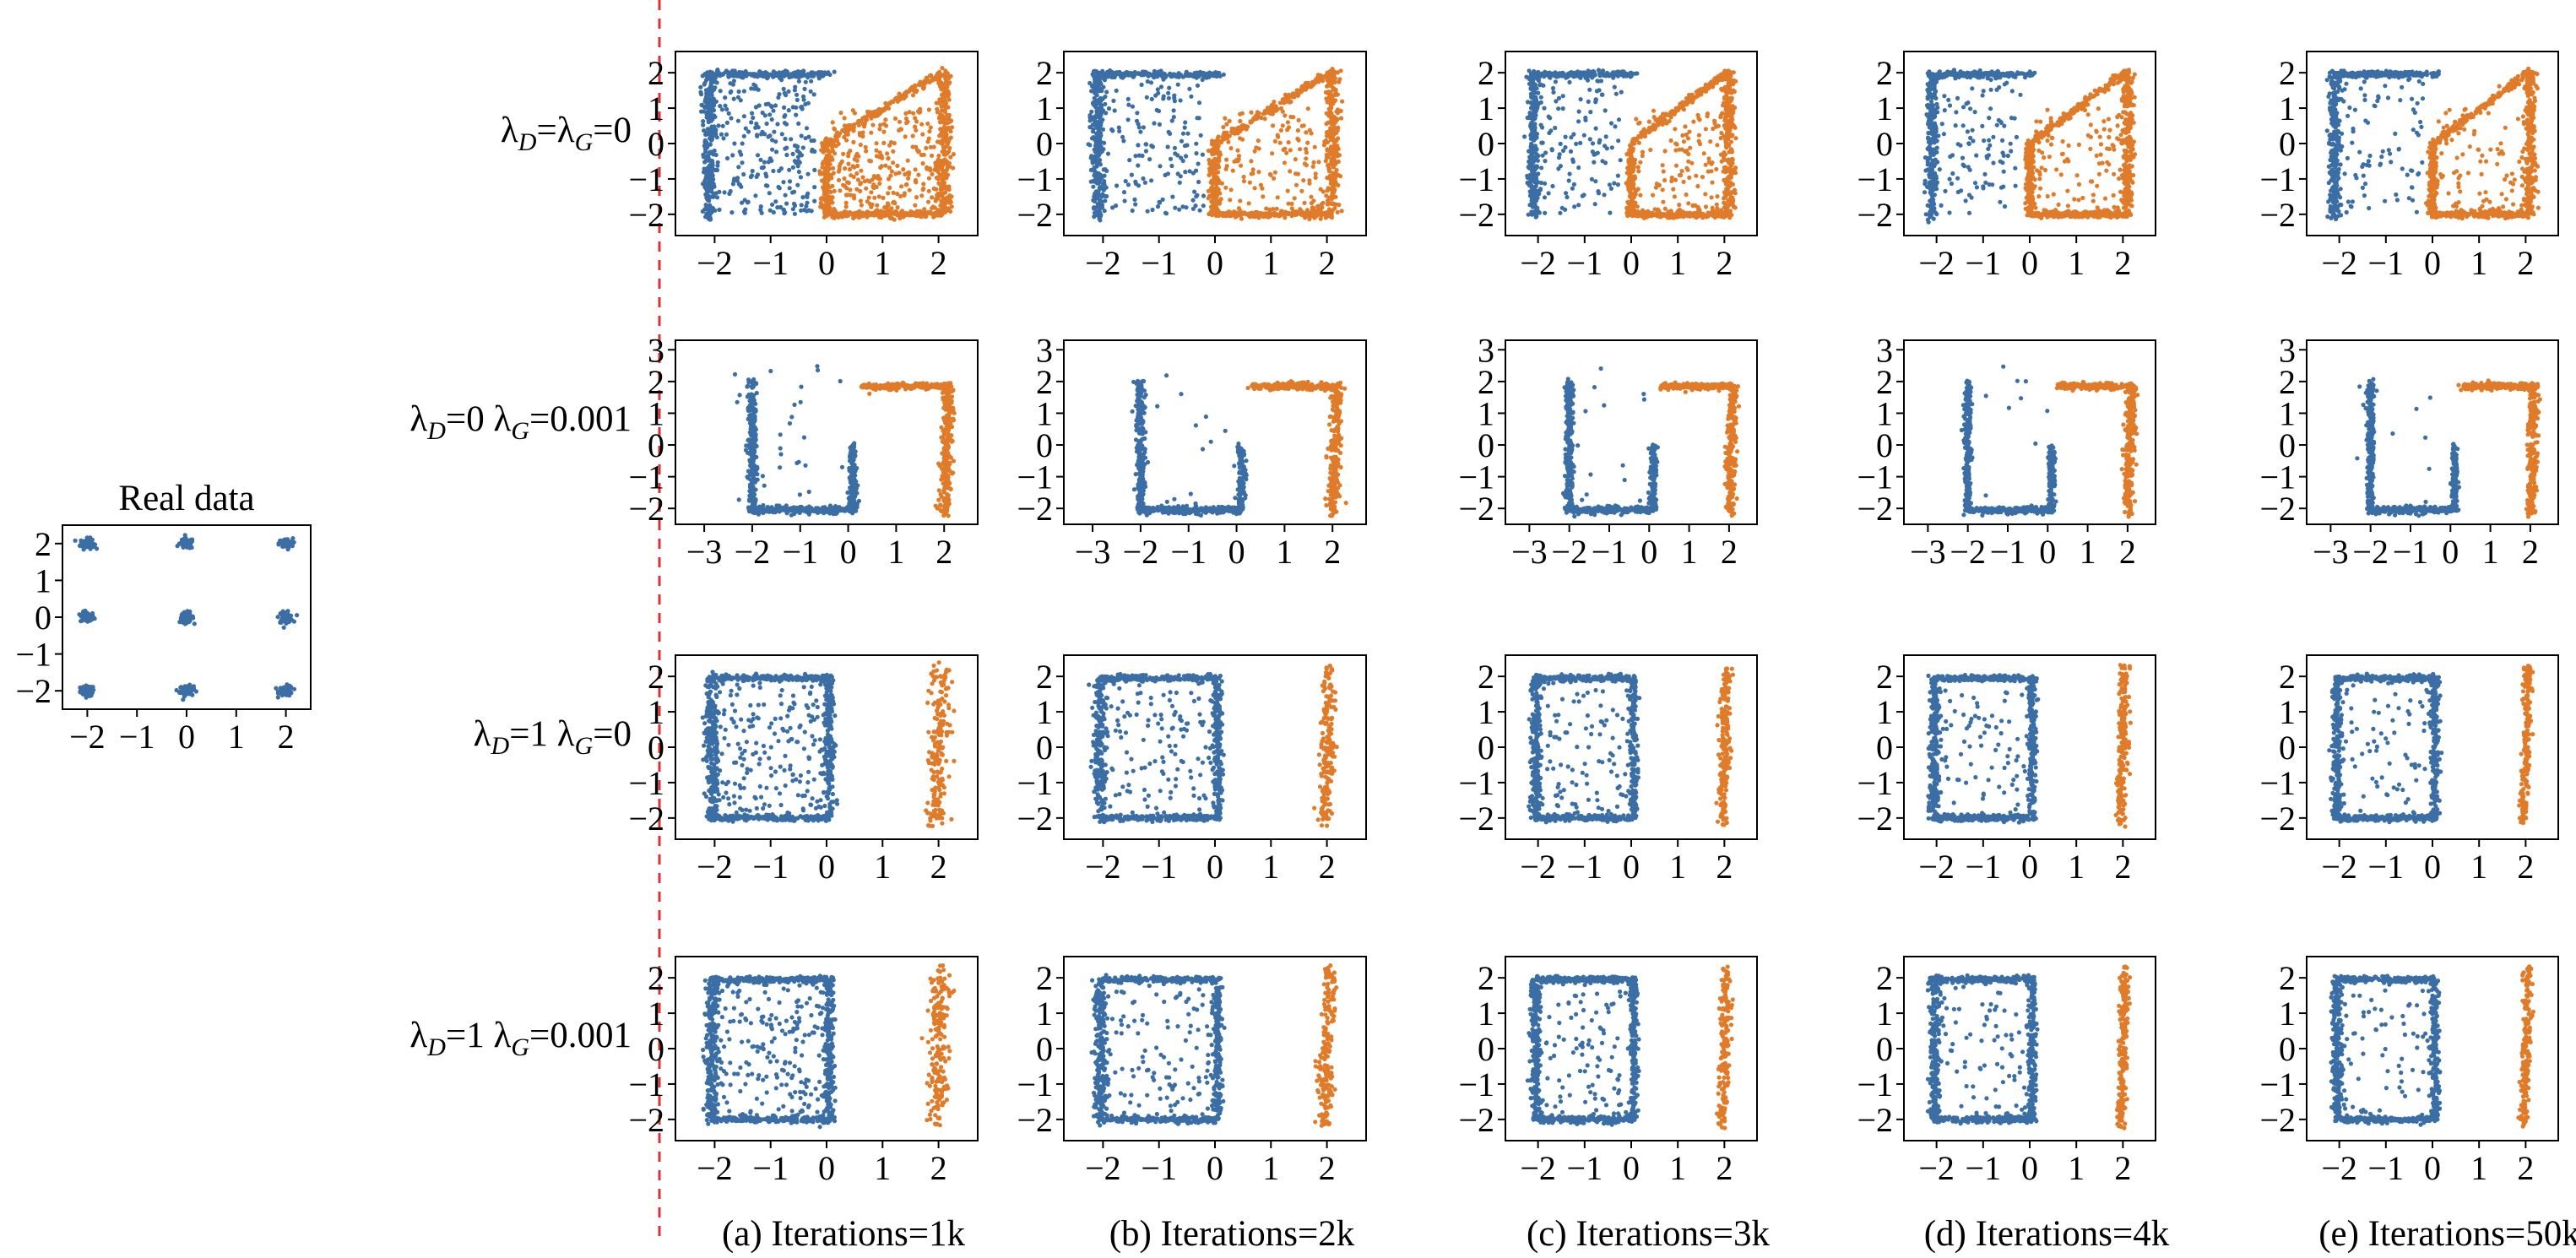  What do you see at coordinates (656, 144) in the screenshot?
I see `y-tick-label: 0` at bounding box center [656, 144].